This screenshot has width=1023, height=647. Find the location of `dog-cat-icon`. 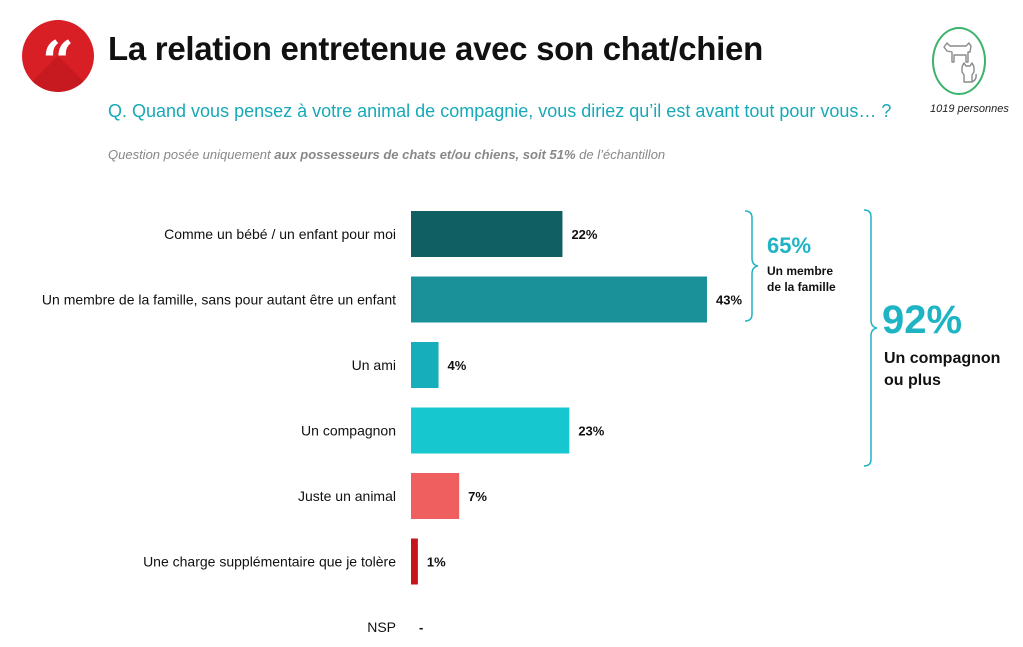

dog-cat-icon is located at coordinates (960, 62).